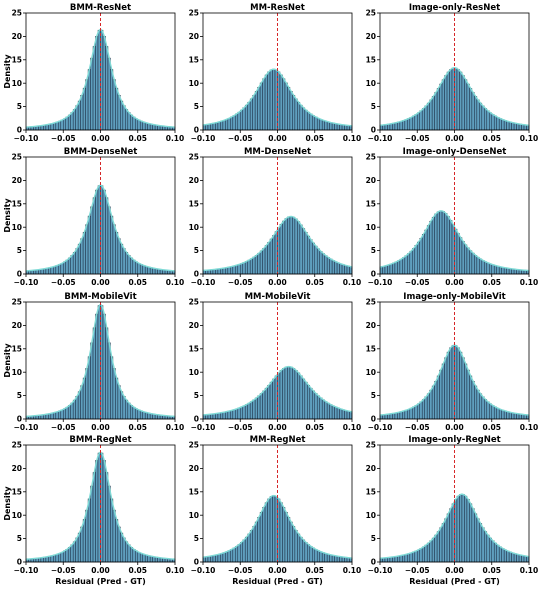 The height and width of the screenshot is (589, 550). What do you see at coordinates (371, 468) in the screenshot?
I see `y-tick-label: 20` at bounding box center [371, 468].